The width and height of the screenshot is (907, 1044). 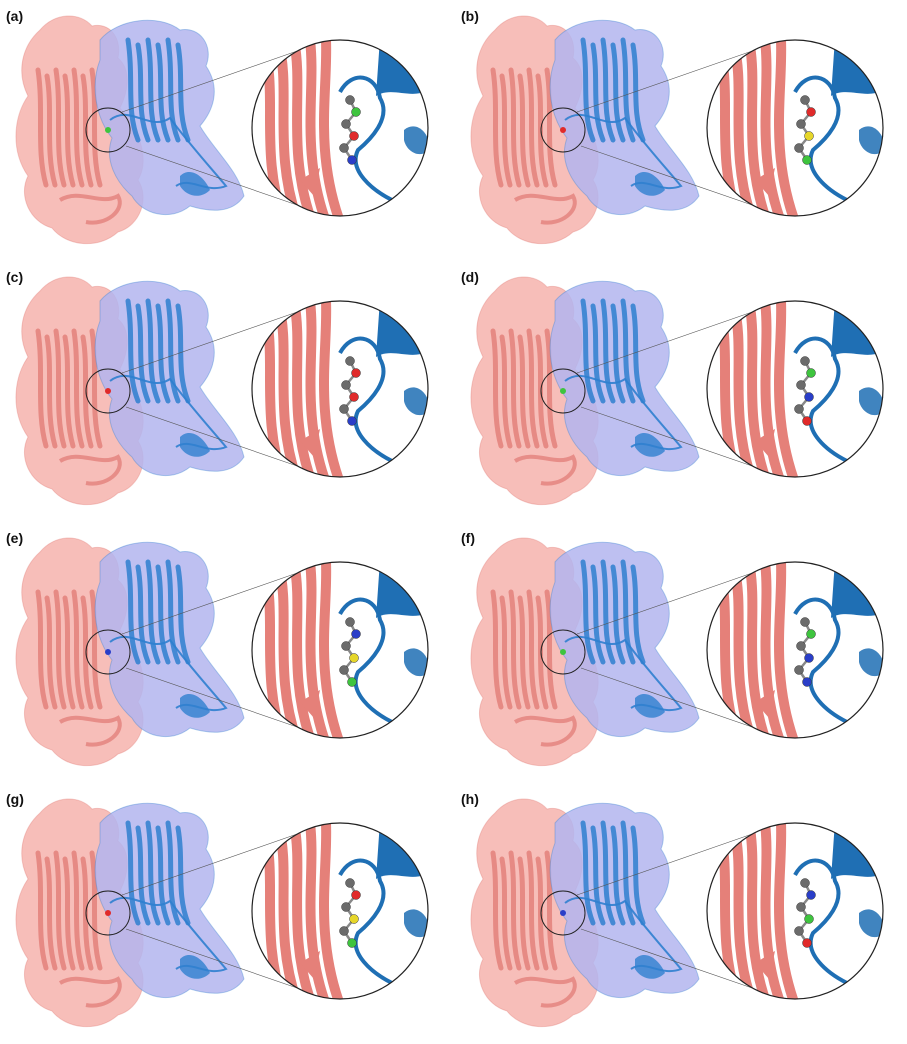 I want to click on panel-label: (c), so click(x=15, y=277).